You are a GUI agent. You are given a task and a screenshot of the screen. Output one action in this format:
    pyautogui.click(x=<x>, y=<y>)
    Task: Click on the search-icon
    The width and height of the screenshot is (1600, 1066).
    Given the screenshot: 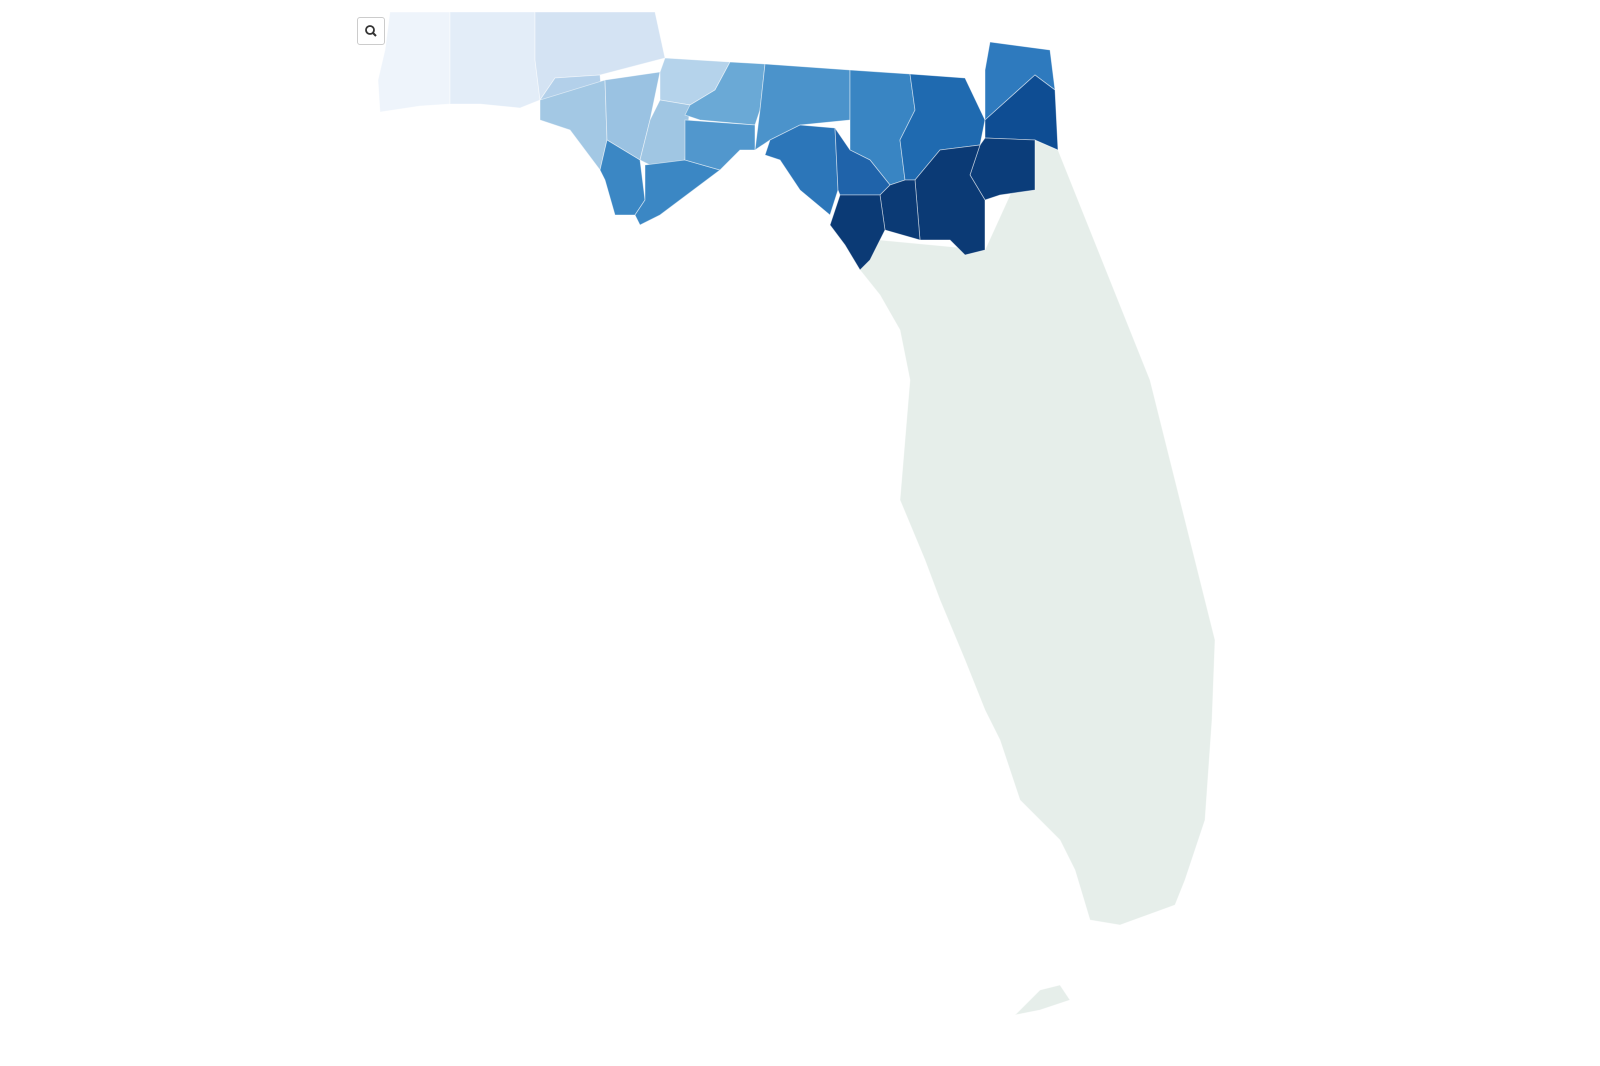 What is the action you would take?
    pyautogui.click(x=371, y=31)
    